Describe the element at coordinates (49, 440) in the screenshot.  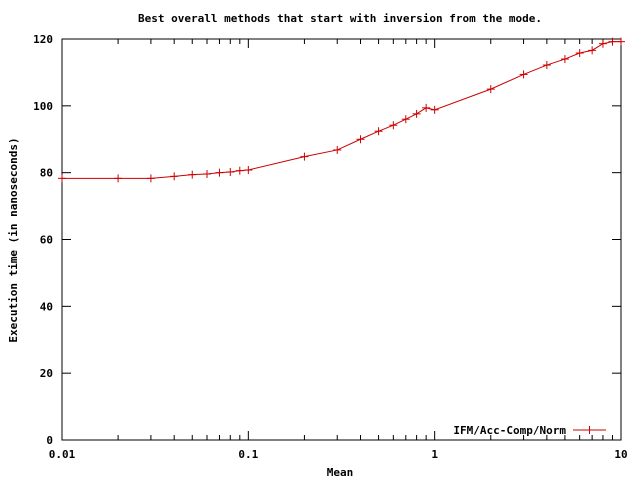
I see `y-tick-label: 0` at that location.